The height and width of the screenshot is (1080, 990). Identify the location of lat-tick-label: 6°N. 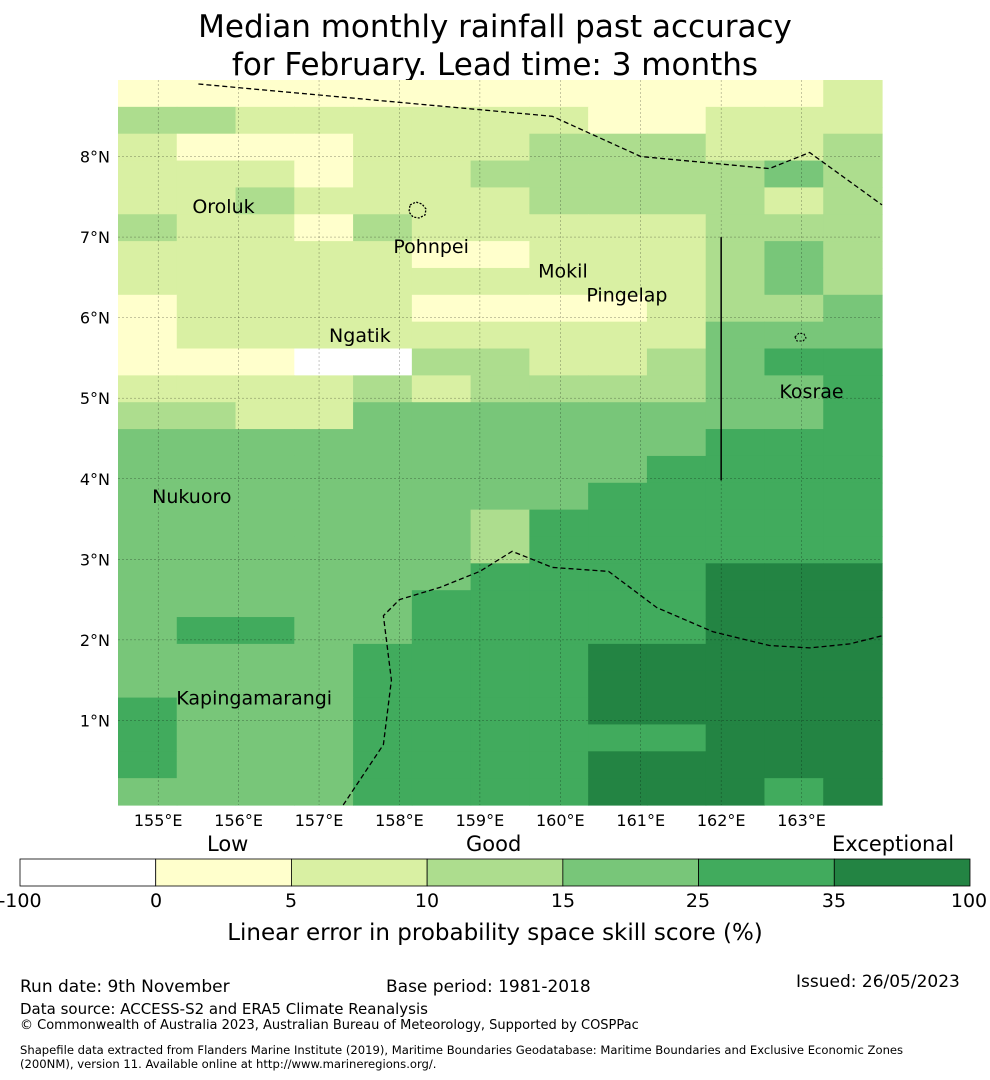
(95, 318).